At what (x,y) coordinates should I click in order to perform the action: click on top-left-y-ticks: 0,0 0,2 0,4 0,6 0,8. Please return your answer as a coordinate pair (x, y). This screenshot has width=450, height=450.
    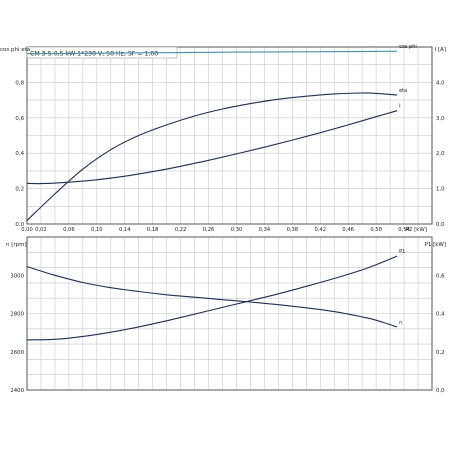
    Looking at the image, I should click on (19, 154).